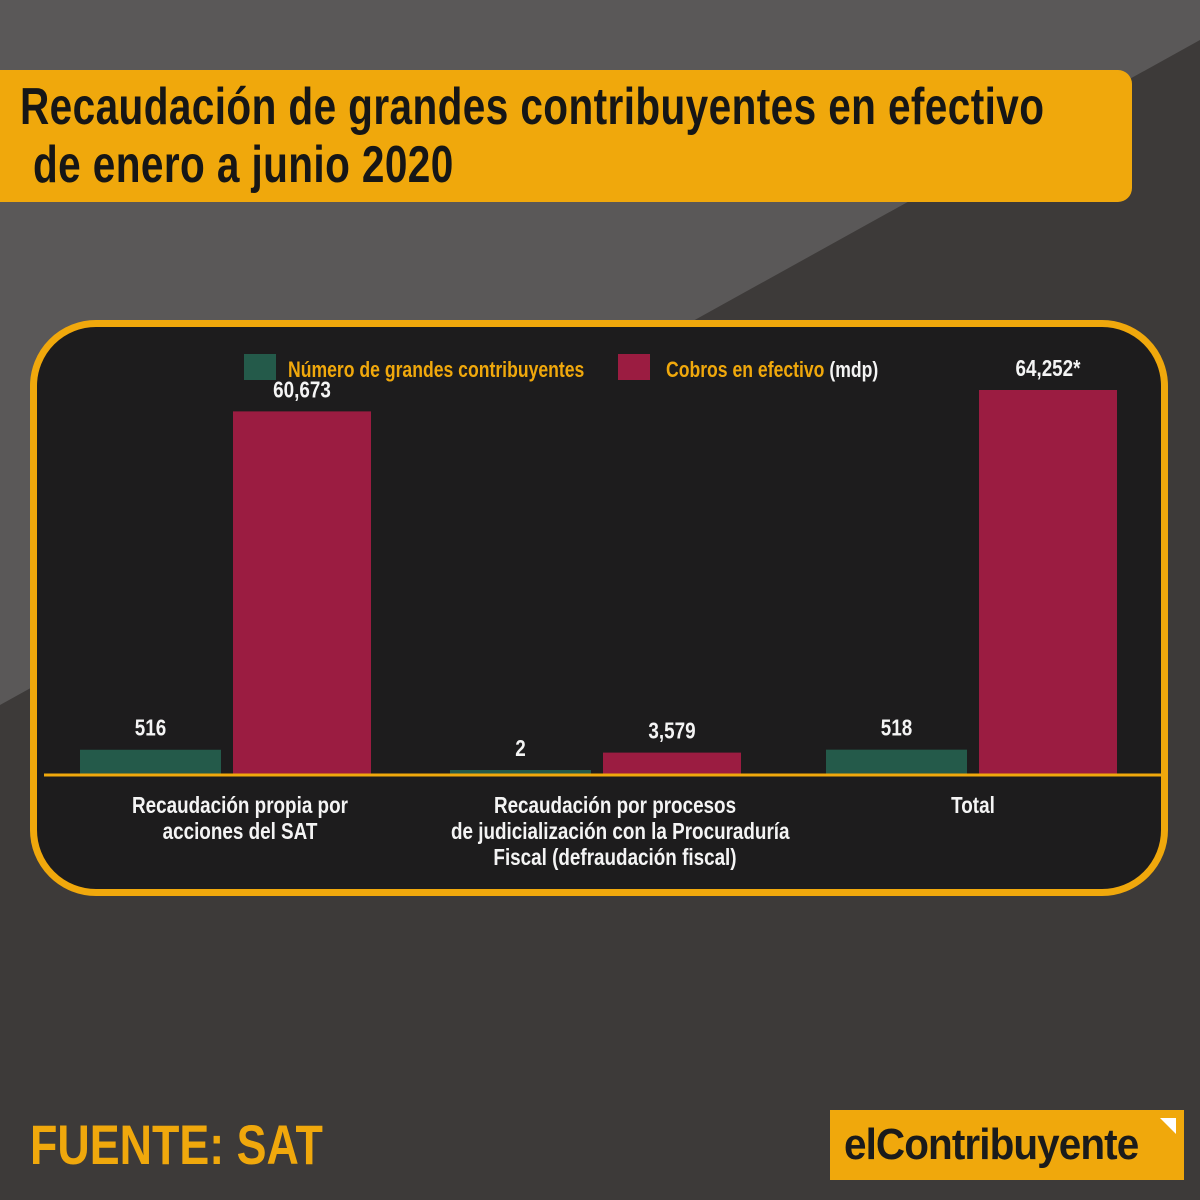 The height and width of the screenshot is (1200, 1200). Describe the element at coordinates (520, 748) in the screenshot. I see `data-label-contribuyentes-1: 2` at that location.